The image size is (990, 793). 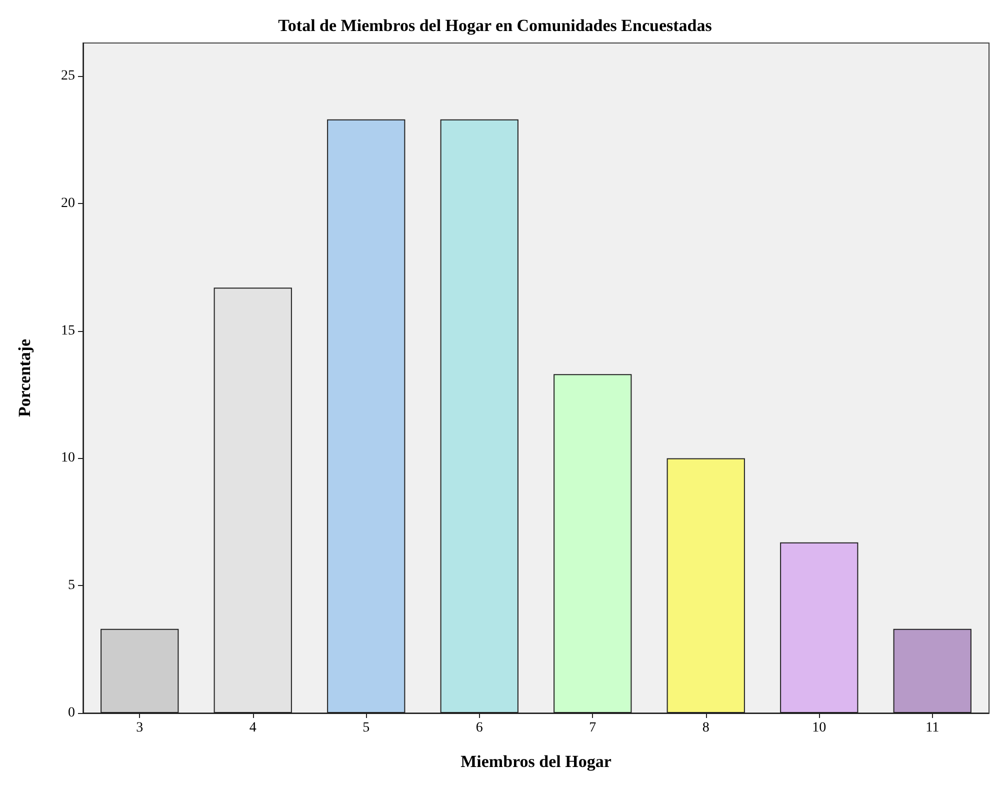 I want to click on x-tick-label: 6, so click(x=479, y=728).